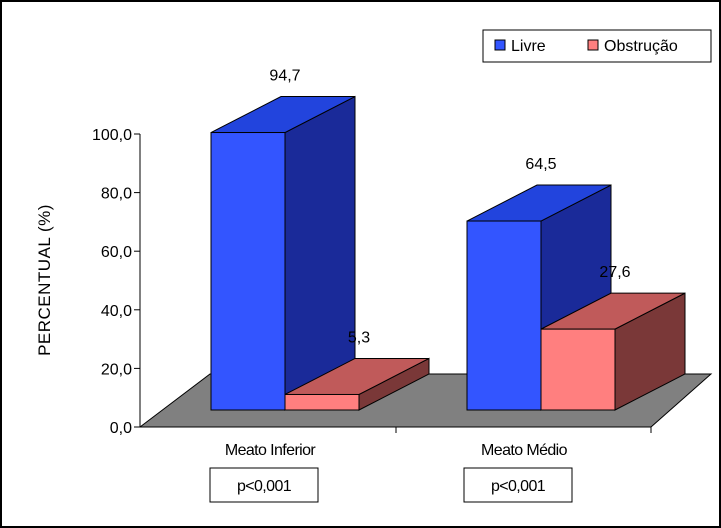  I want to click on data-label: 94,7, so click(284, 76).